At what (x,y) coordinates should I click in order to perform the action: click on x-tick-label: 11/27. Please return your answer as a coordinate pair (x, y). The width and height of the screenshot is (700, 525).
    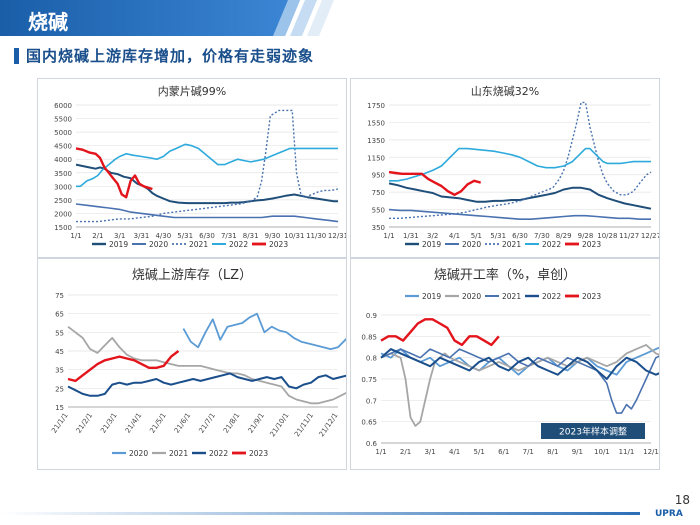
    Looking at the image, I should click on (629, 236).